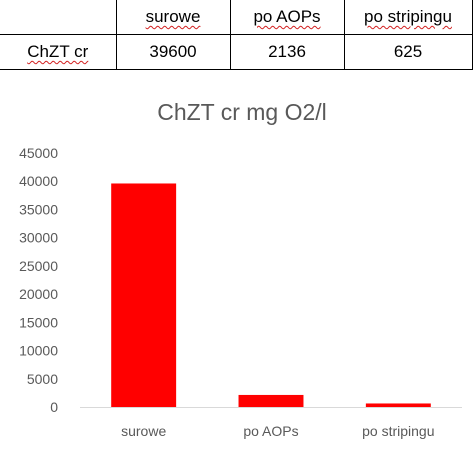 Image resolution: width=475 pixels, height=449 pixels. I want to click on table-row: ChZT cr 39600 2136 625, so click(236, 52).